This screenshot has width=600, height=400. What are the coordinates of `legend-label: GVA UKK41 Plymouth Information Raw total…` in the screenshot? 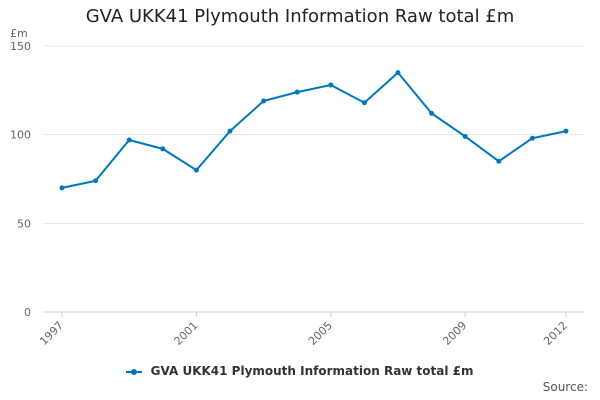 It's located at (312, 371).